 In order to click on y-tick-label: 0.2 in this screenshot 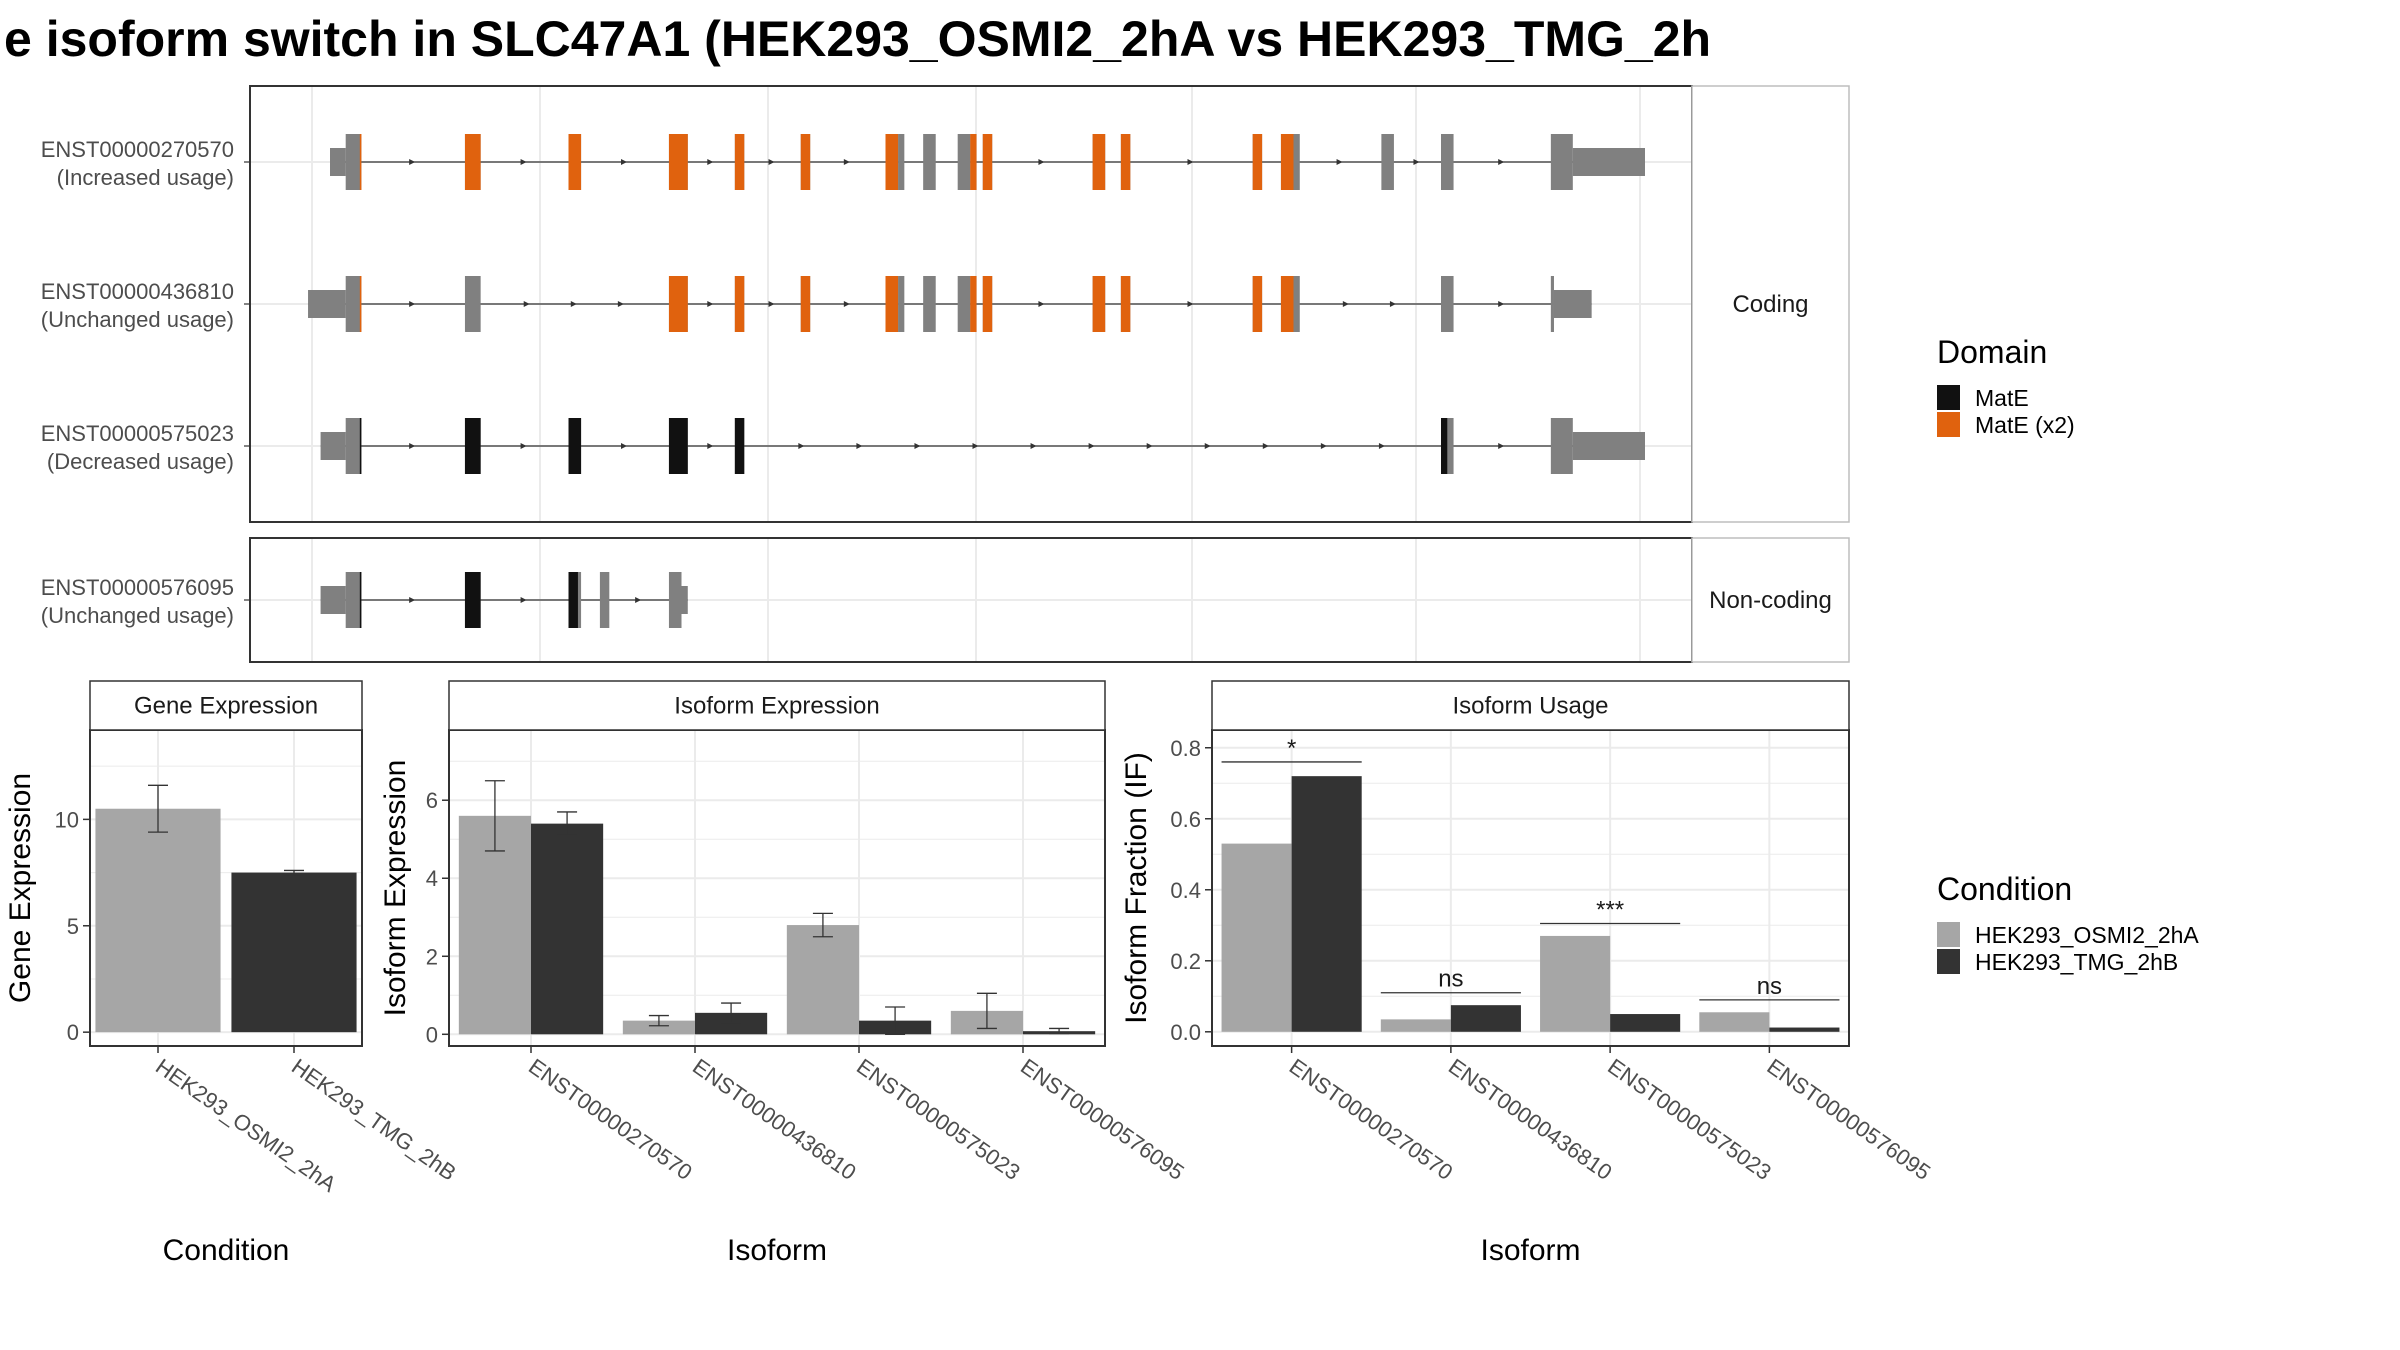, I will do `click(1185, 961)`.